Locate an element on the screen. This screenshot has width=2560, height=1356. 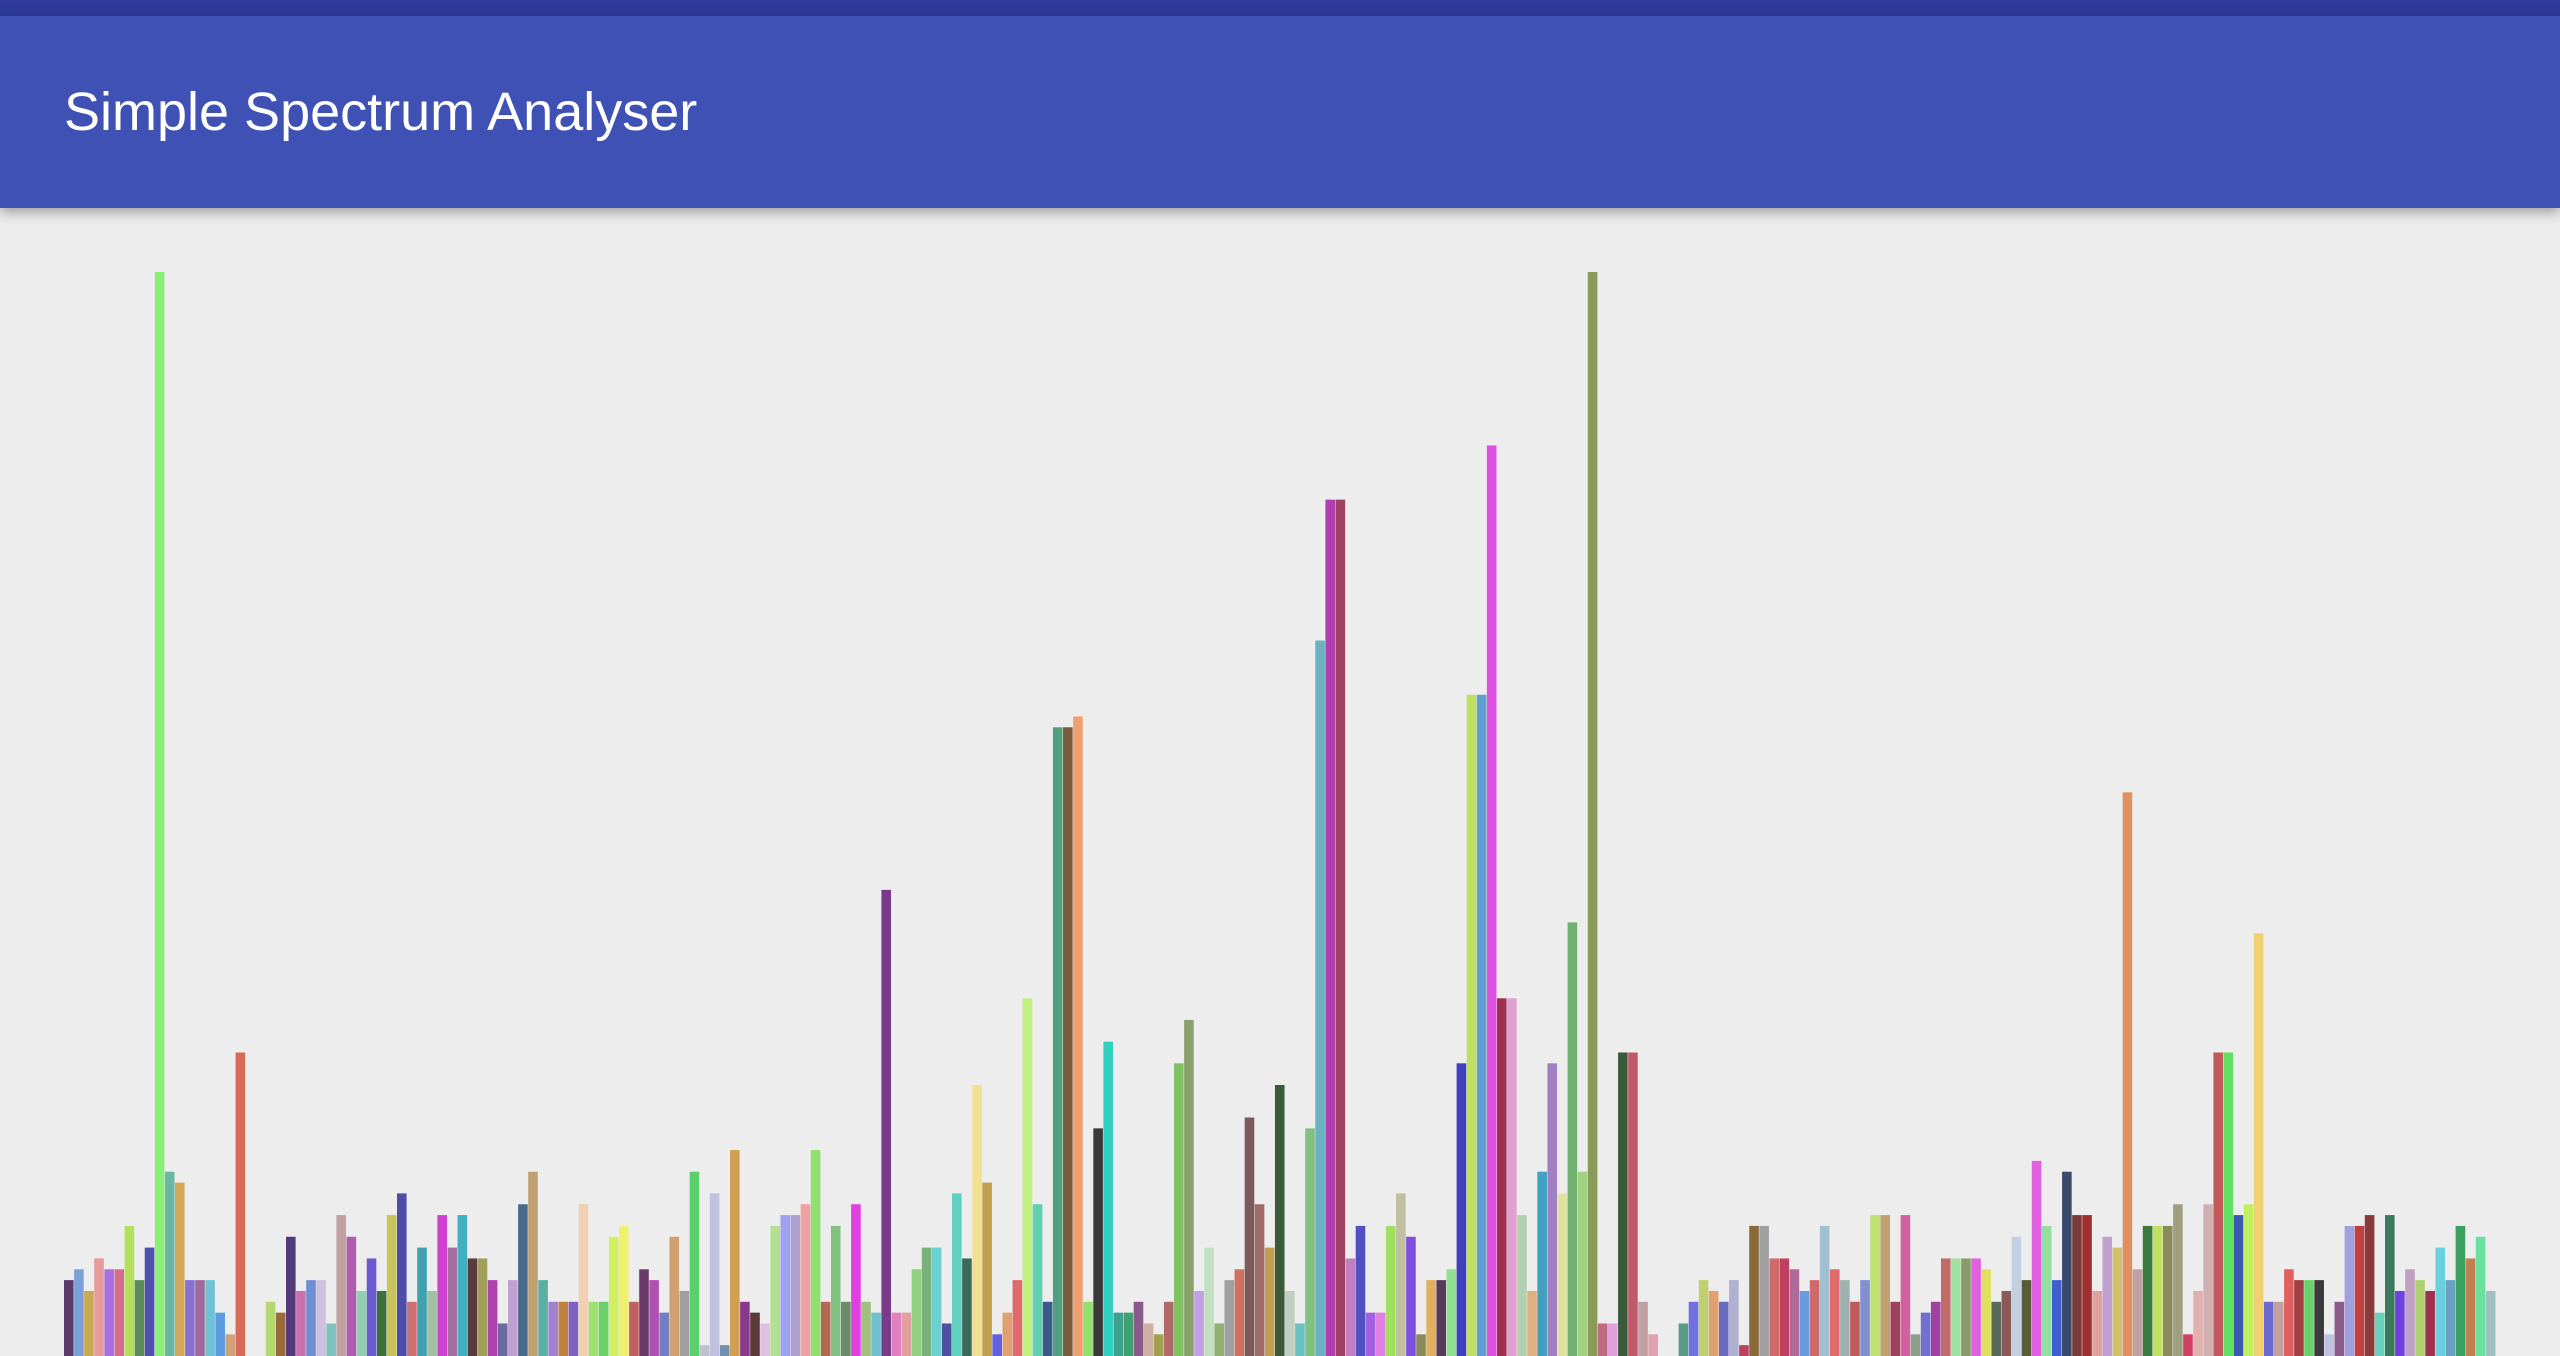
status-bar is located at coordinates (1280, 8).